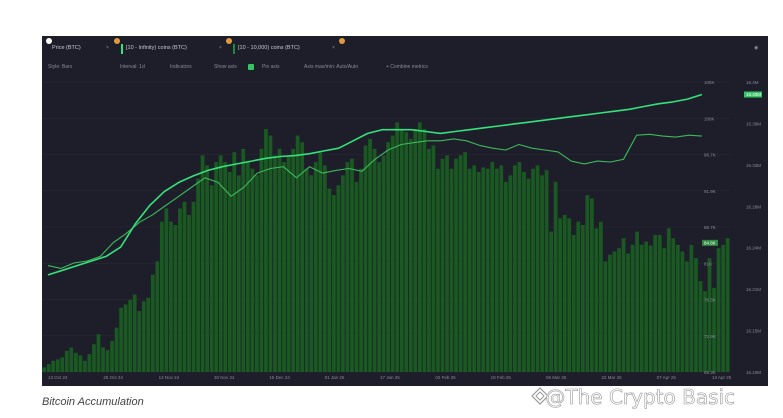  Describe the element at coordinates (113, 377) in the screenshot. I see `x-tick-label: 25 Oct 24` at that location.